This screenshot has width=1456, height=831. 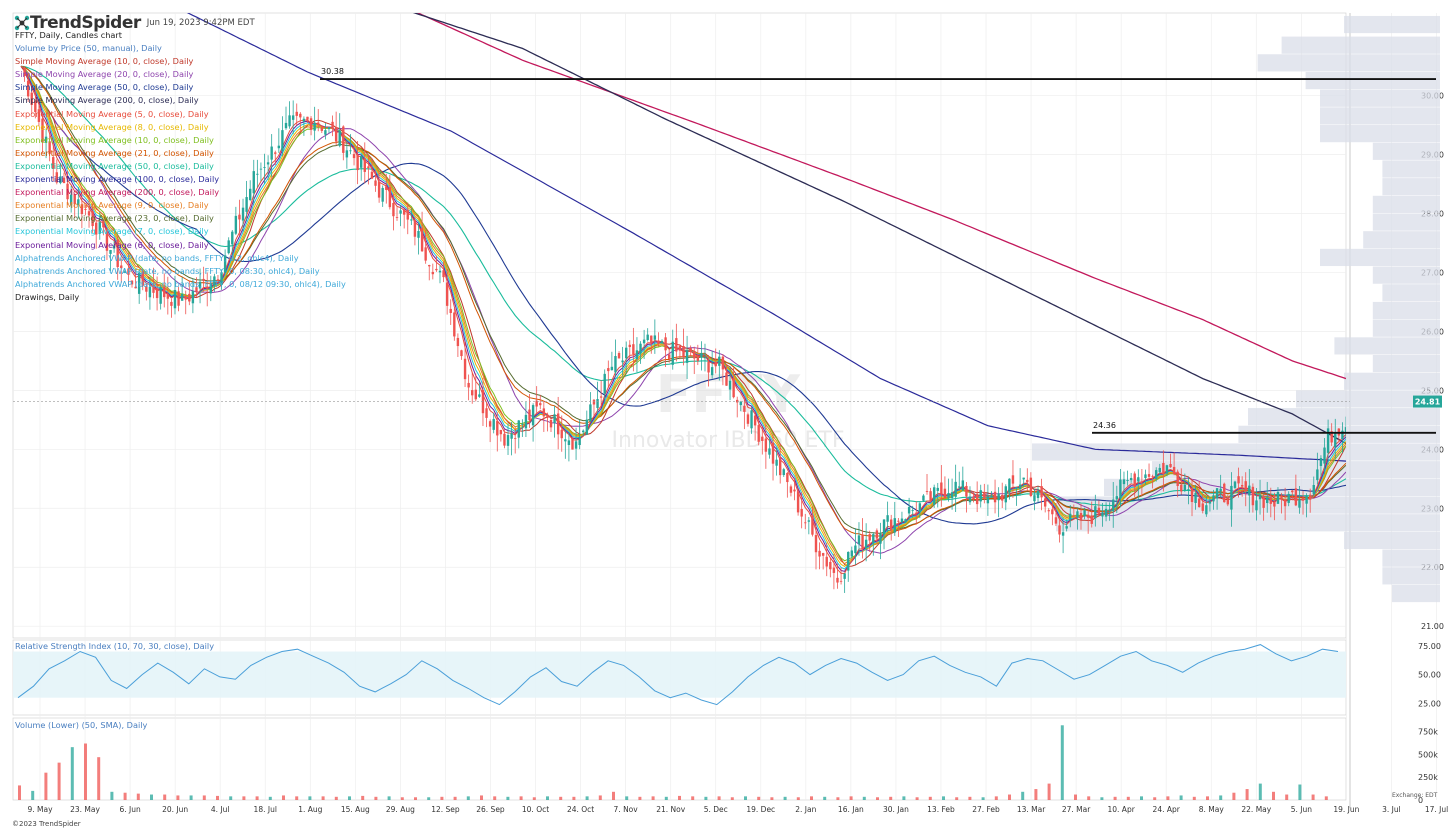 I want to click on x-tick-label: 3. Jul, so click(x=1391, y=809).